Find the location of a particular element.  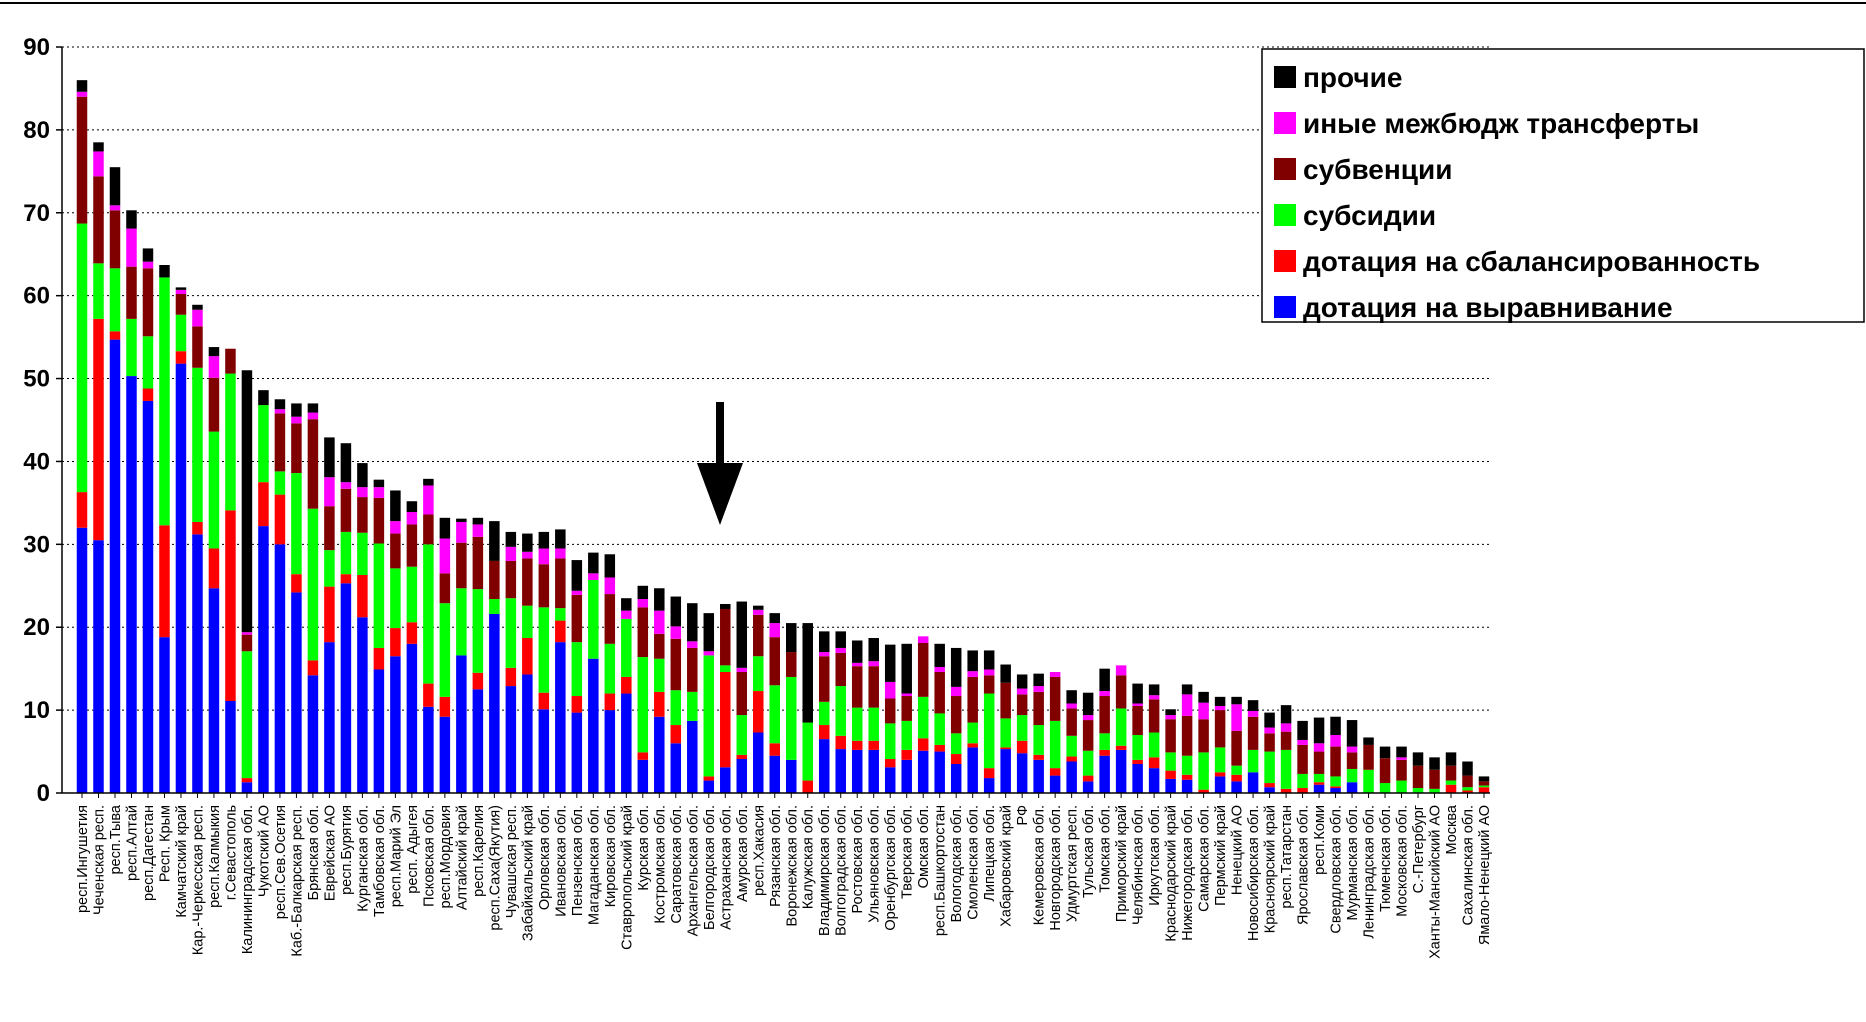

x-tick-label: респ.Сев.Осетия is located at coordinates (281, 862).